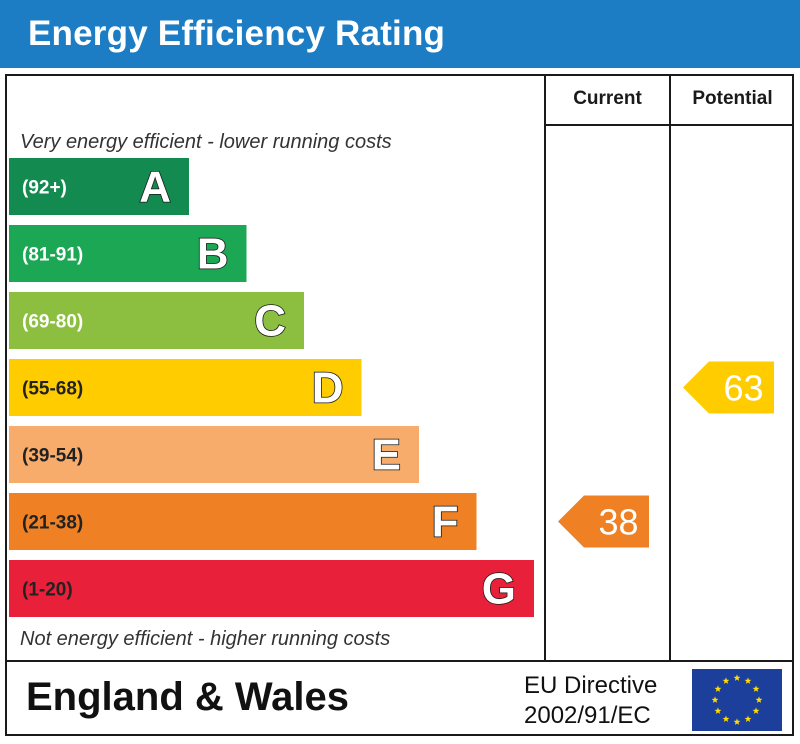 Image resolution: width=800 pixels, height=744 pixels. What do you see at coordinates (271, 588) in the screenshot?
I see `band-g-bar` at bounding box center [271, 588].